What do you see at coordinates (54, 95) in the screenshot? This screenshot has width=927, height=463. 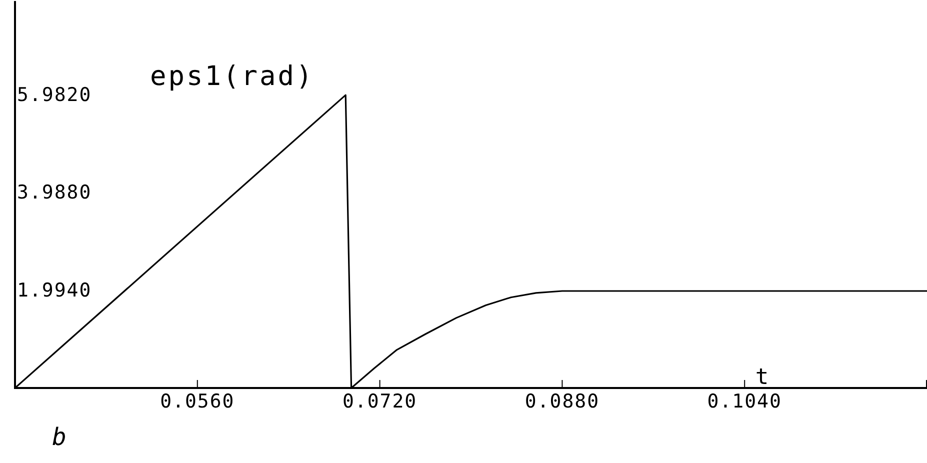 I see `y-tick-label: 5.9820` at bounding box center [54, 95].